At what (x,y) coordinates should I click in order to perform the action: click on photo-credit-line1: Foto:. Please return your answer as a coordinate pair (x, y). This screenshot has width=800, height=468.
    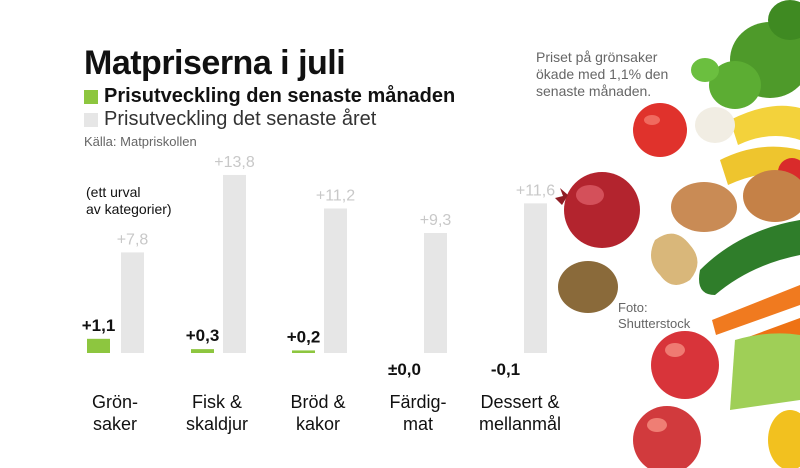
    Looking at the image, I should click on (633, 307).